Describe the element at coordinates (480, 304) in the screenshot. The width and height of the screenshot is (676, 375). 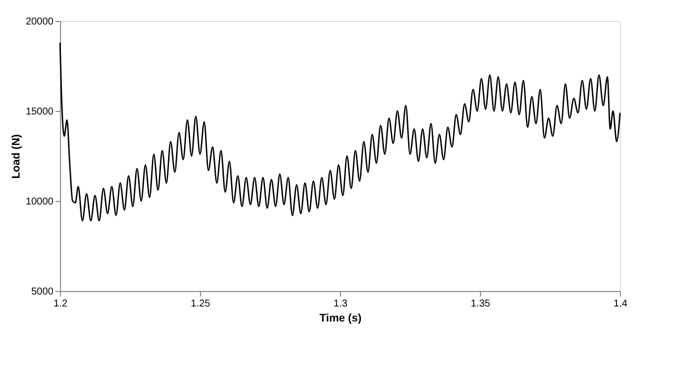
I see `x-tick-label: 1.35` at that location.